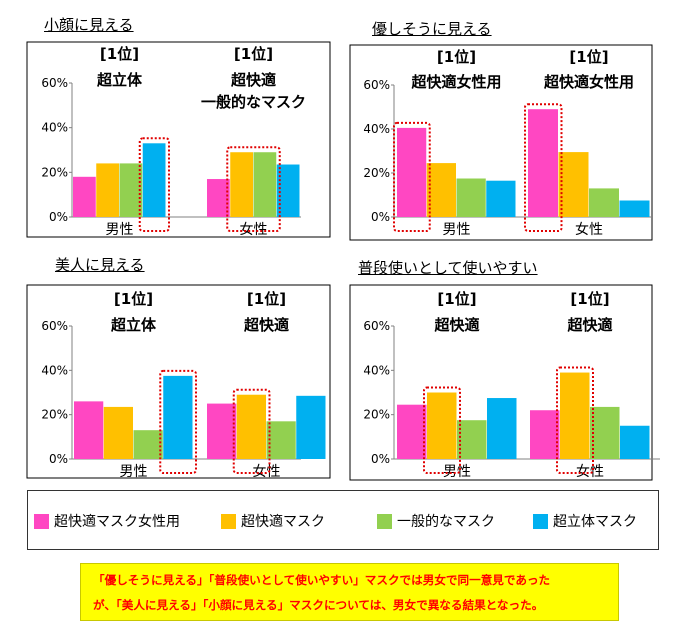 This screenshot has width=689, height=636. What do you see at coordinates (89, 25) in the screenshot?
I see `chart-title-1: 小顔に見える` at bounding box center [89, 25].